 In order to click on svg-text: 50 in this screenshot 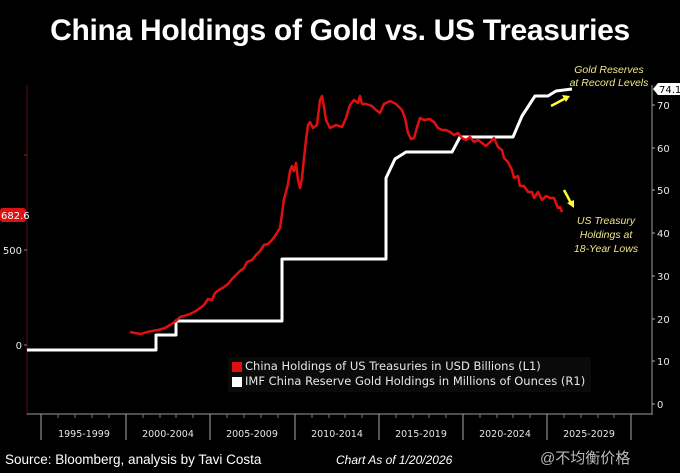, I will do `click(663, 191)`.